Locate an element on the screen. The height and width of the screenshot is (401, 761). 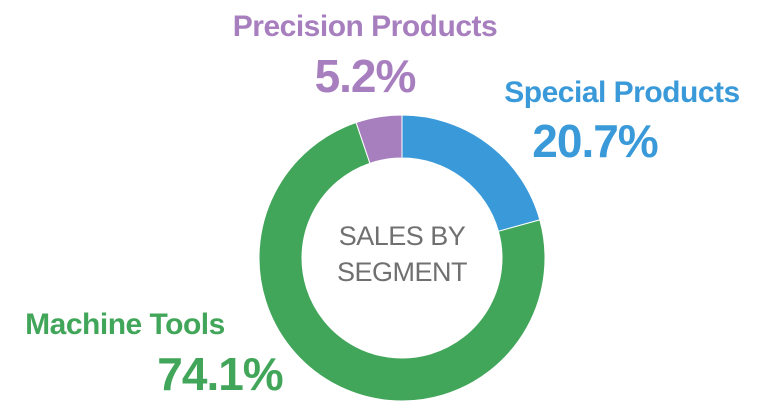
chart-title: SALES BY SEGMENT is located at coordinates (402, 254).